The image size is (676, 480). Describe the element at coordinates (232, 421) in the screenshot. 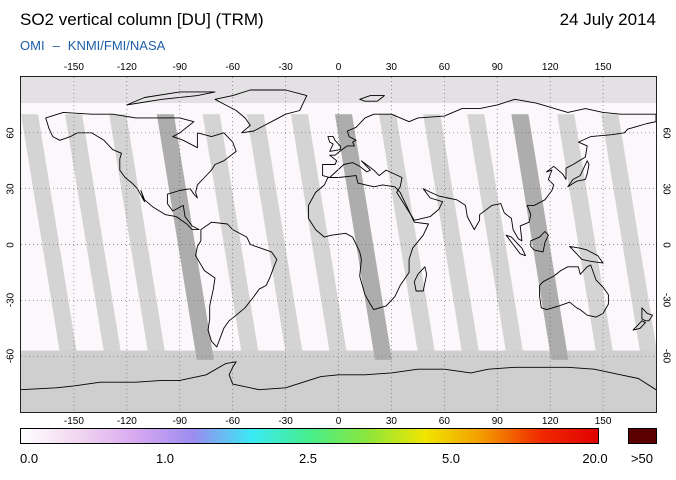

I see `bottom-lon-tick: -60` at that location.